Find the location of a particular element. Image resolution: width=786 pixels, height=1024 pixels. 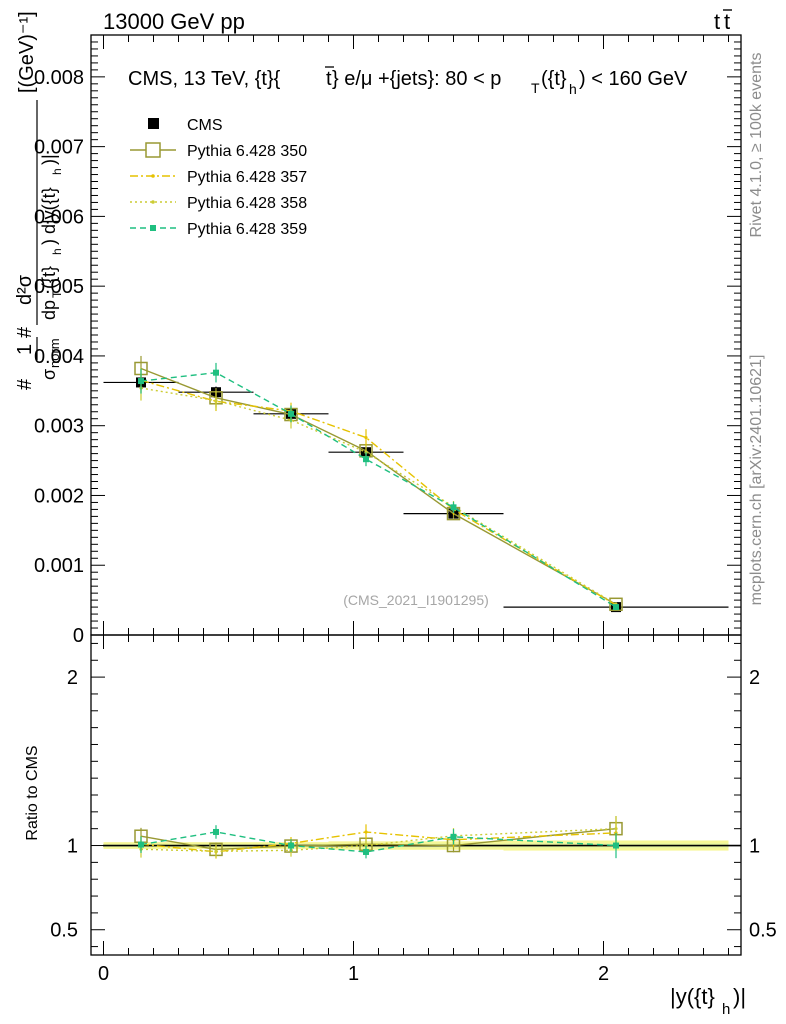

y-tick-label: 0.001 is located at coordinates (59, 566).